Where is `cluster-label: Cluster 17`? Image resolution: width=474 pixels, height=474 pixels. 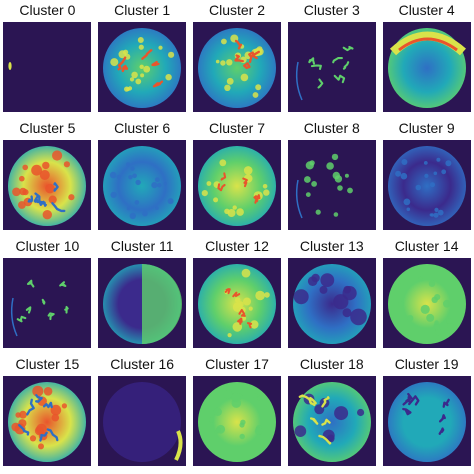 cluster-label: Cluster 17 is located at coordinates (237, 364).